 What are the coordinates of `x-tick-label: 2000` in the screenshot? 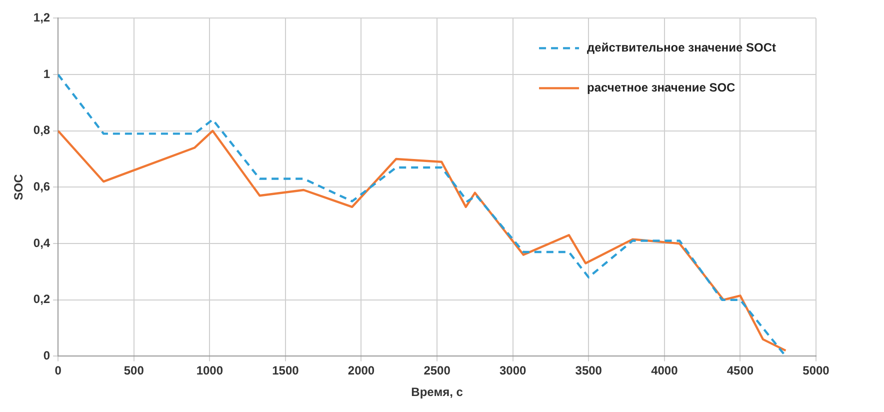 It's located at (361, 371).